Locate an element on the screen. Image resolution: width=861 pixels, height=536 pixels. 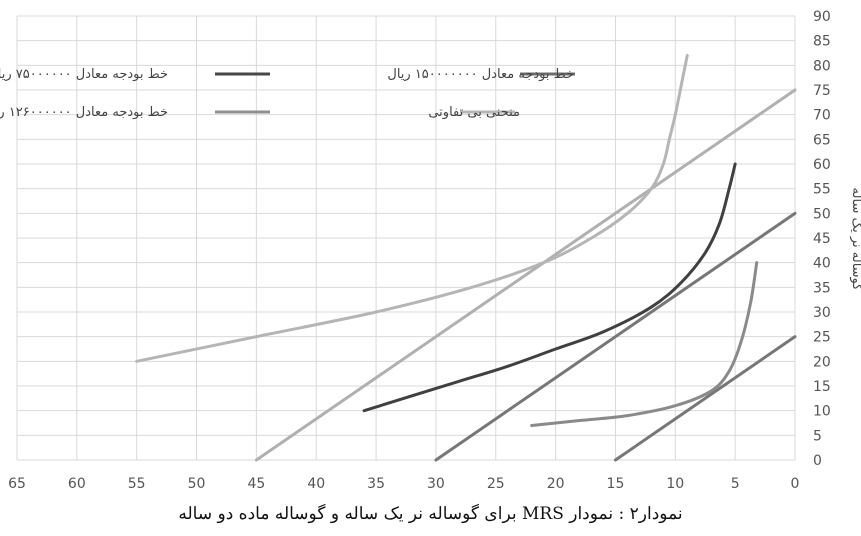
y-tick-label: 0 is located at coordinates (817, 461).